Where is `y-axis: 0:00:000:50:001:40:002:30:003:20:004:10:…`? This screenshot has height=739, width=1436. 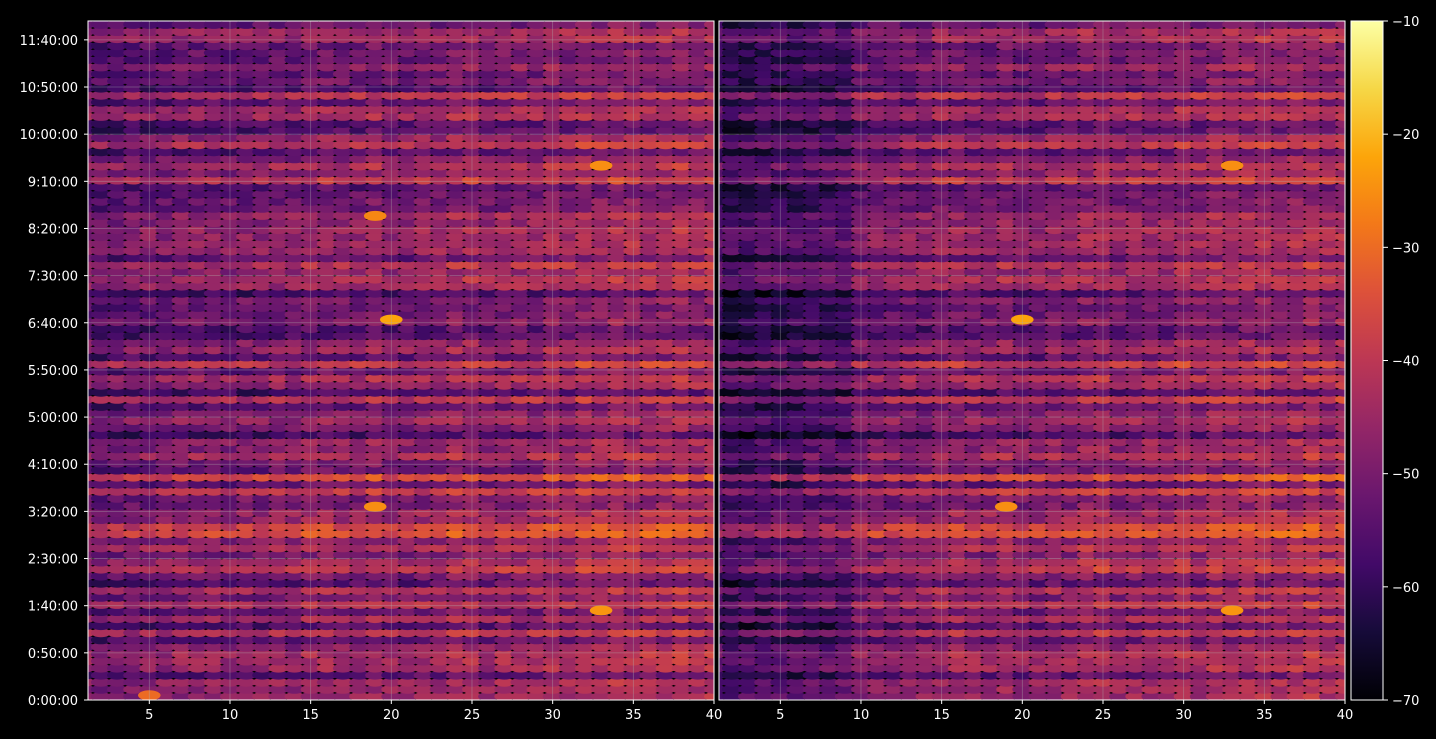 y-axis: 0:00:000:50:001:40:002:30:003:20:004:10:… is located at coordinates (54, 371).